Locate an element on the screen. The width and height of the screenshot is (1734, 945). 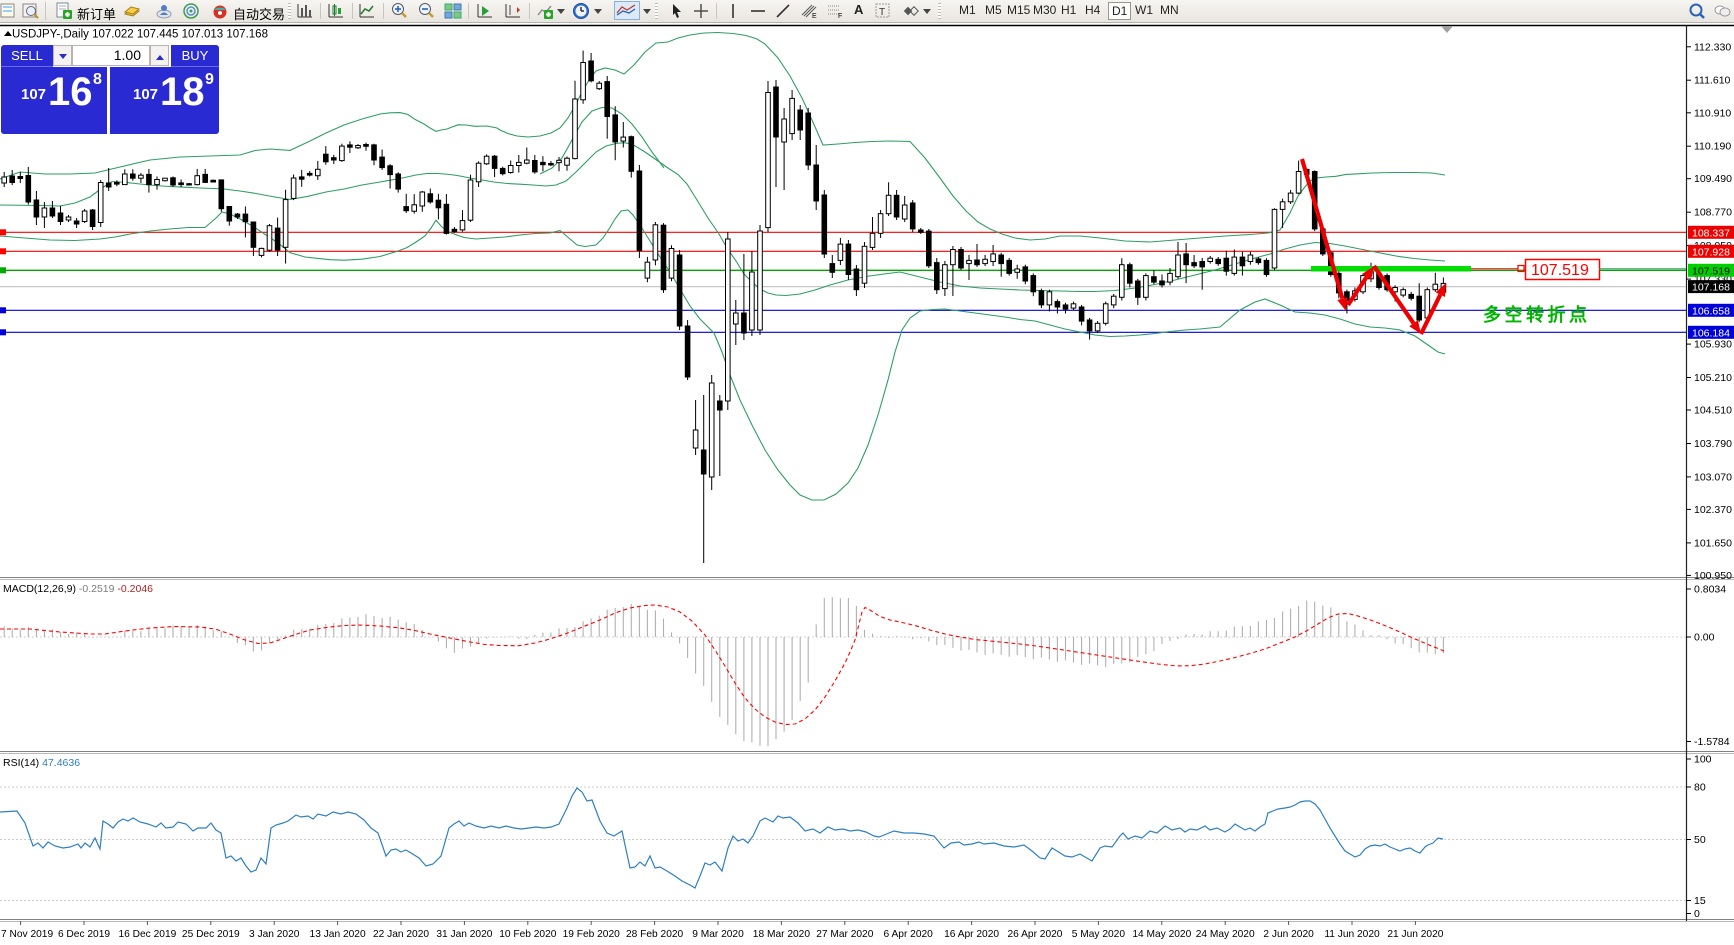
svg-text: MACD(12,26,9) -0.2519 -0.2046 is located at coordinates (78, 589).